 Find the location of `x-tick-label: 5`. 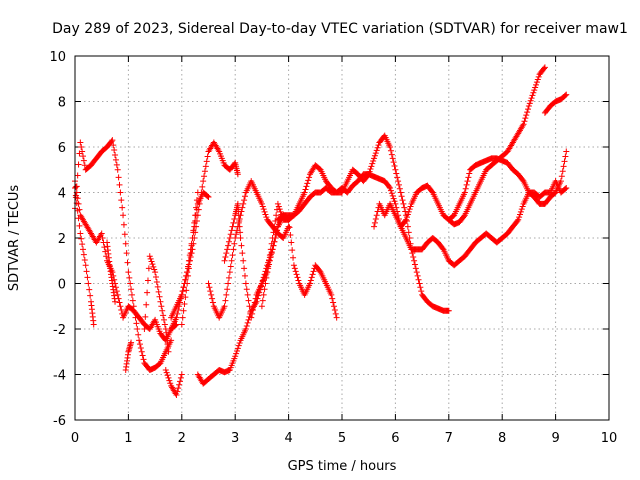

x-tick-label: 5 is located at coordinates (342, 438).